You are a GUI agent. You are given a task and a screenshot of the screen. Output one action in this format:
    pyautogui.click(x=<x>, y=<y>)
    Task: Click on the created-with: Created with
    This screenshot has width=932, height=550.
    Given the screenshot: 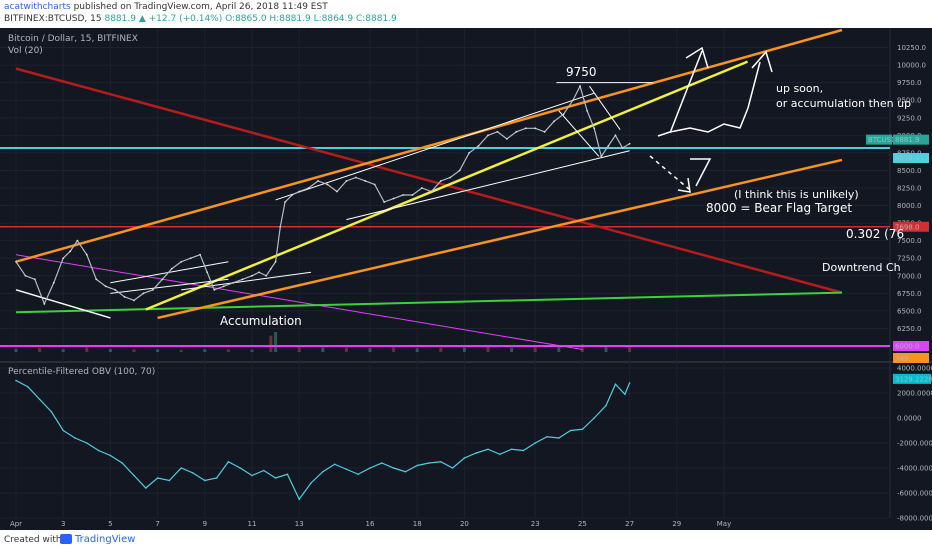 What is the action you would take?
    pyautogui.click(x=33, y=540)
    